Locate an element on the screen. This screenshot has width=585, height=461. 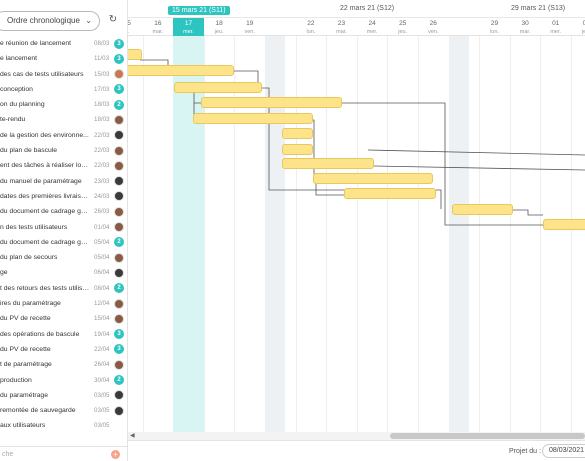
day-header-cell: 25 jeu. is located at coordinates (402, 27).